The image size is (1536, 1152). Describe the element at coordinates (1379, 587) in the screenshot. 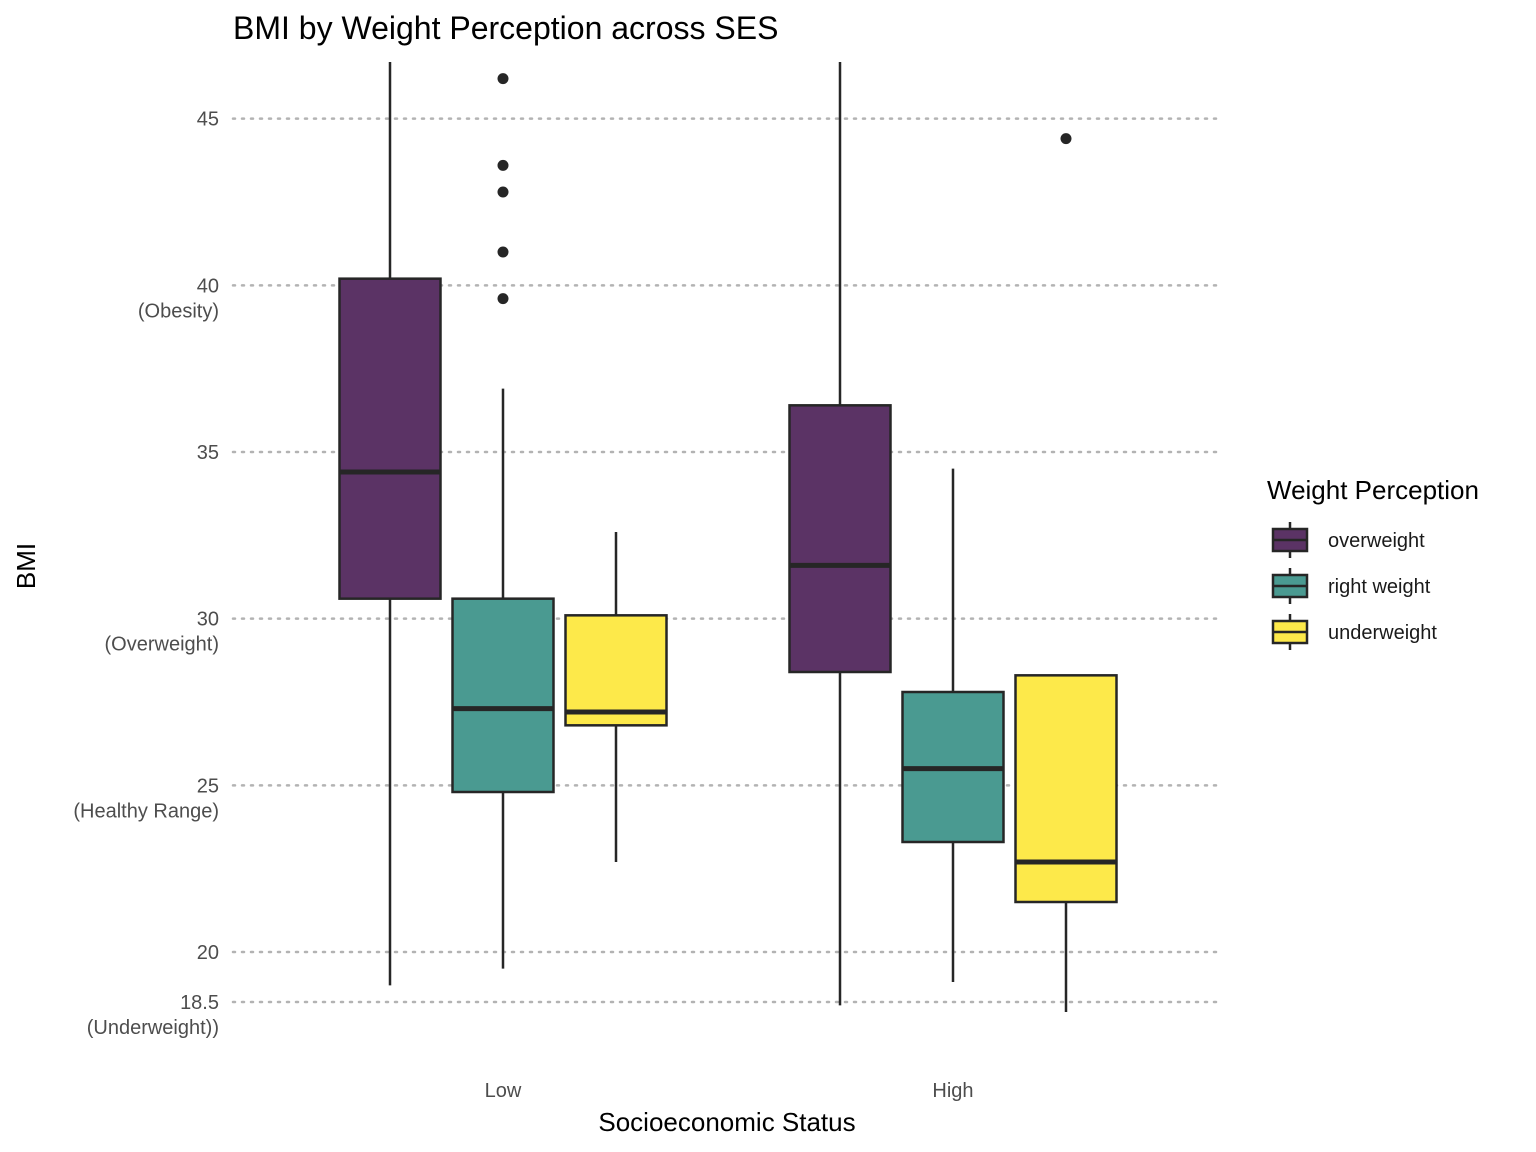

I see `legend-label: right weight` at that location.